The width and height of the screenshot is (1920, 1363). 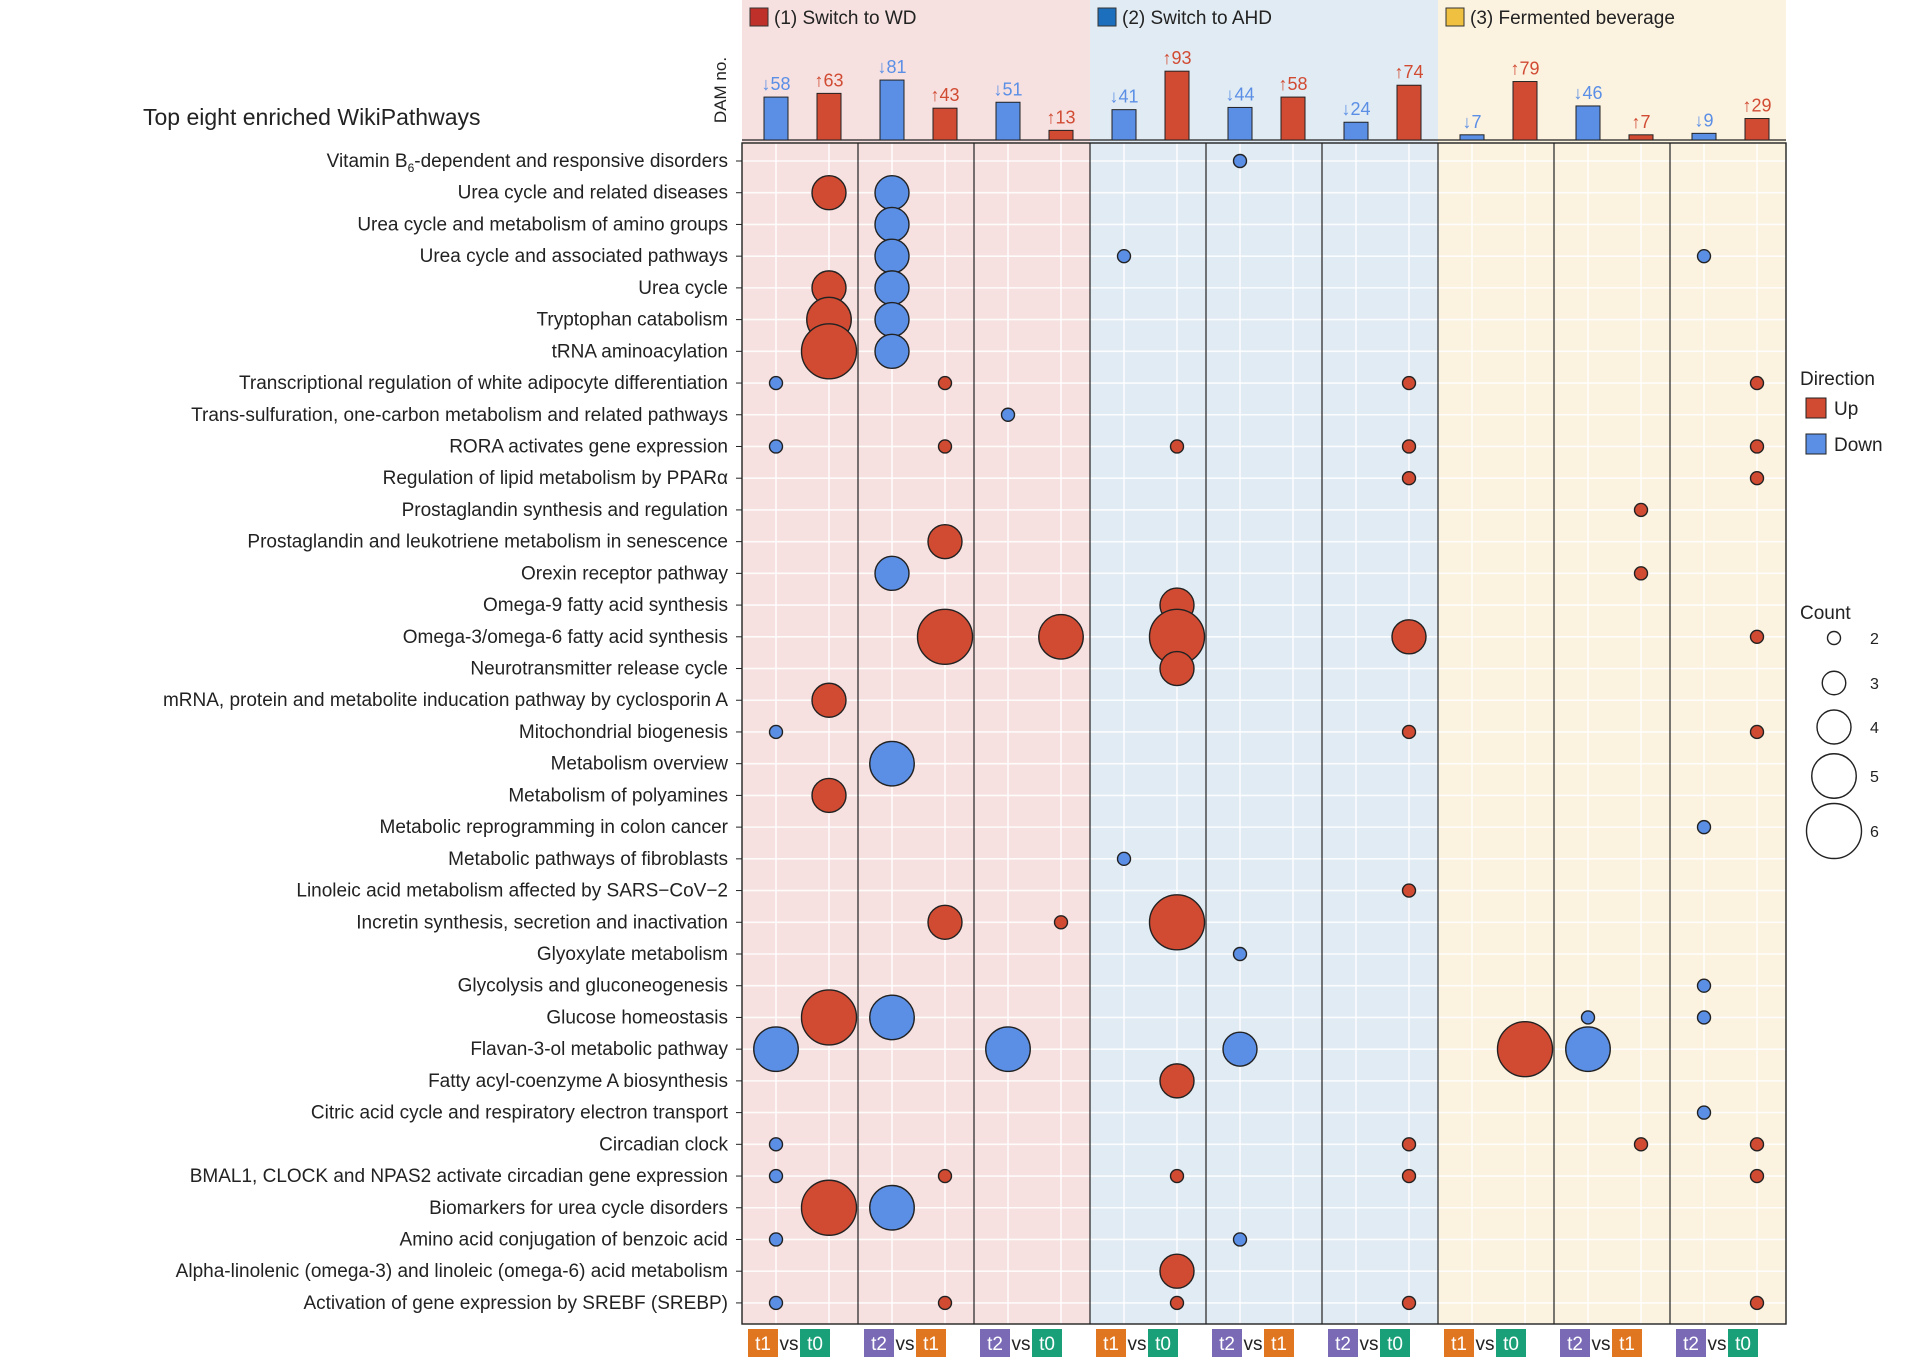 What do you see at coordinates (574, 256) in the screenshot?
I see `pathway-label: Urea cycle and associated pathways` at bounding box center [574, 256].